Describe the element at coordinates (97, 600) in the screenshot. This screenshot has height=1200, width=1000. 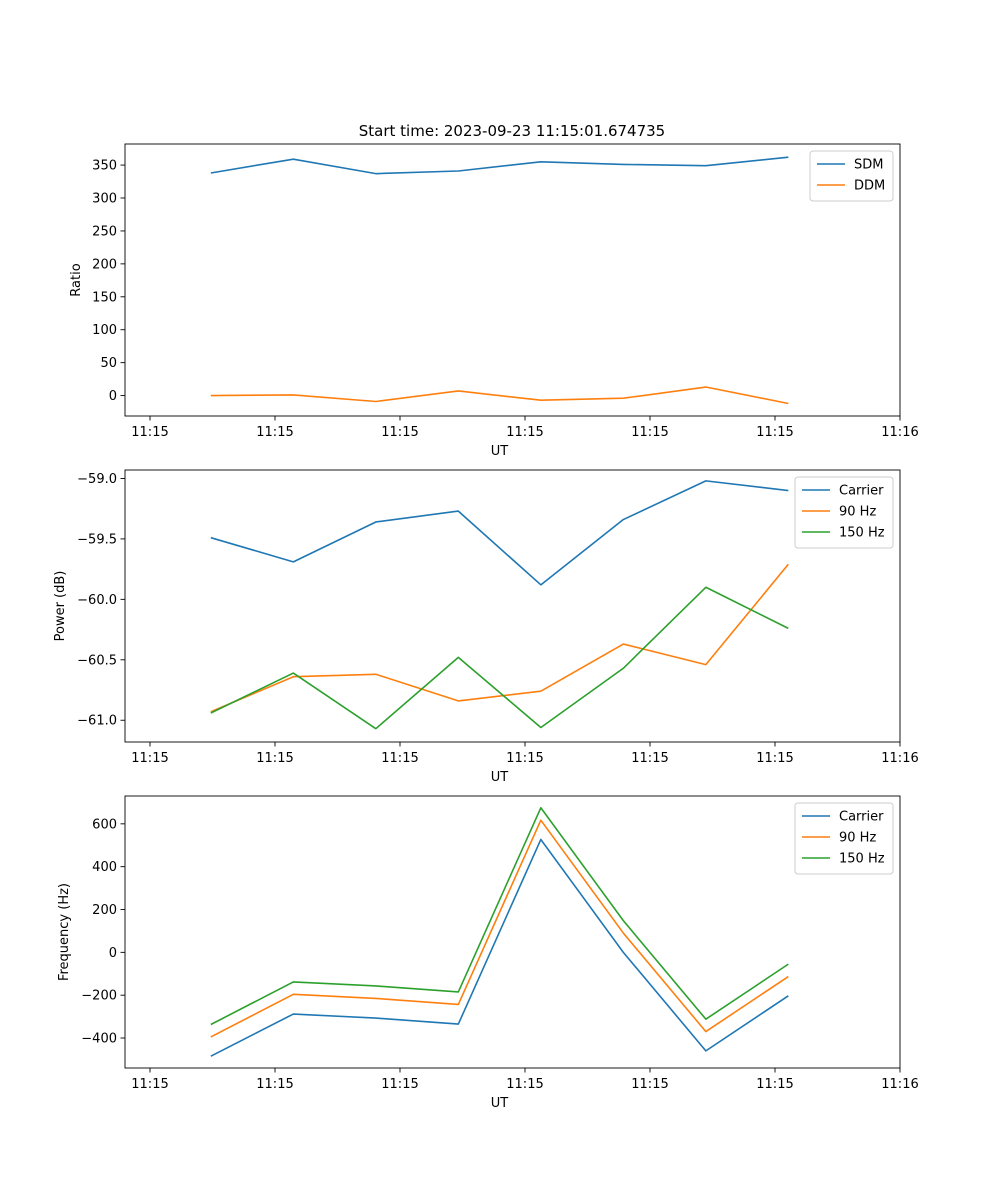
I see `y-tick-label: −60.0` at that location.